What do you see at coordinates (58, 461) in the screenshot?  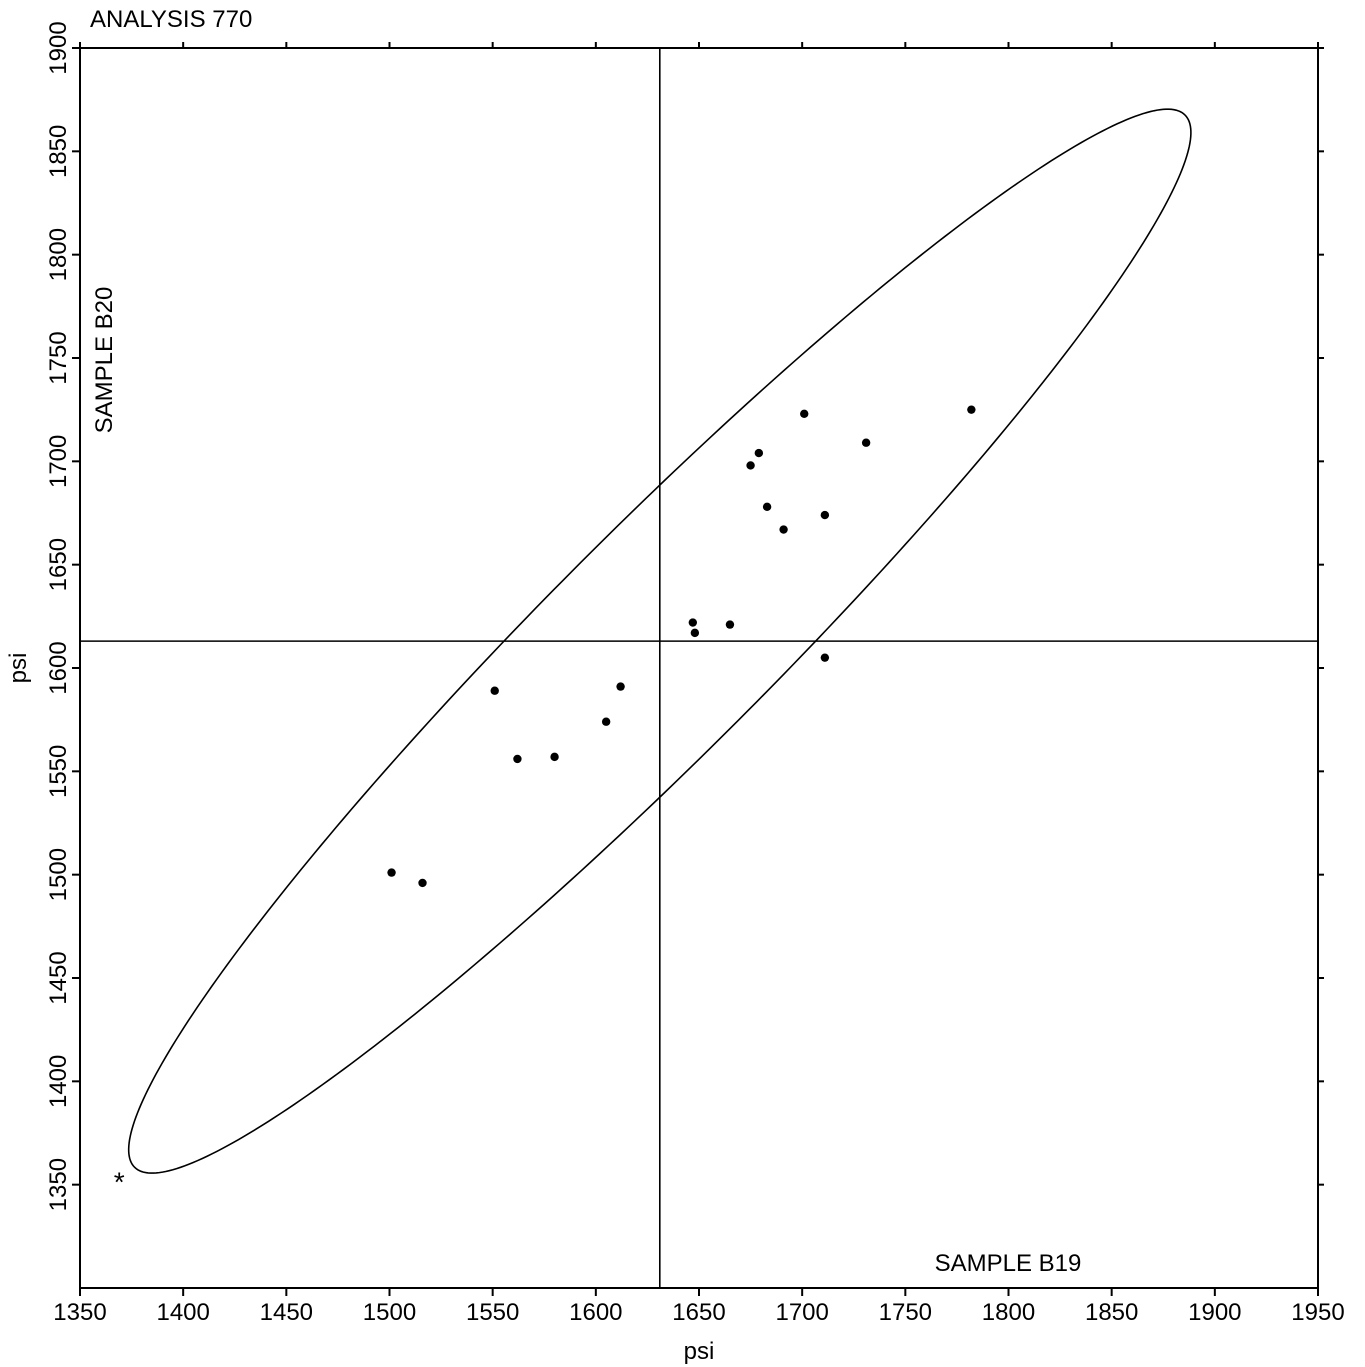 I see `y-tick-label: 1700` at bounding box center [58, 461].